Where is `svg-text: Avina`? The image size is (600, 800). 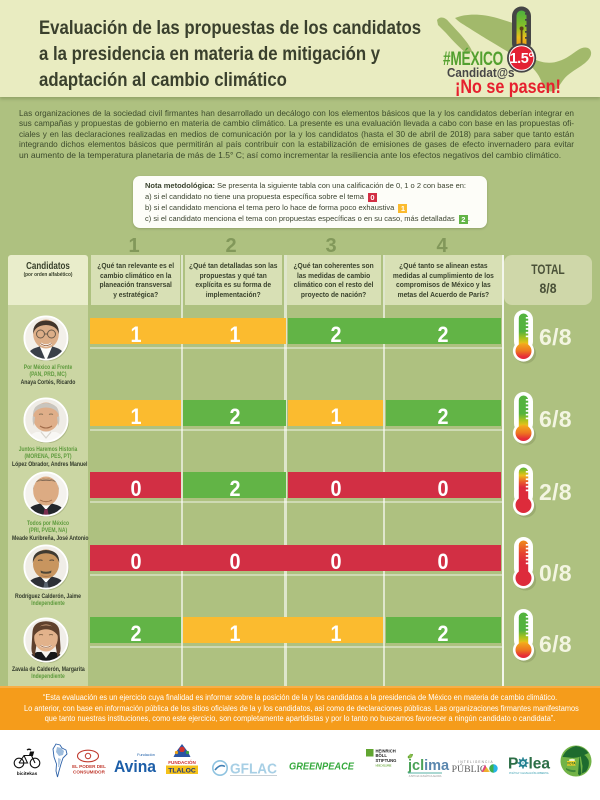
svg-text: Avina is located at coordinates (135, 767).